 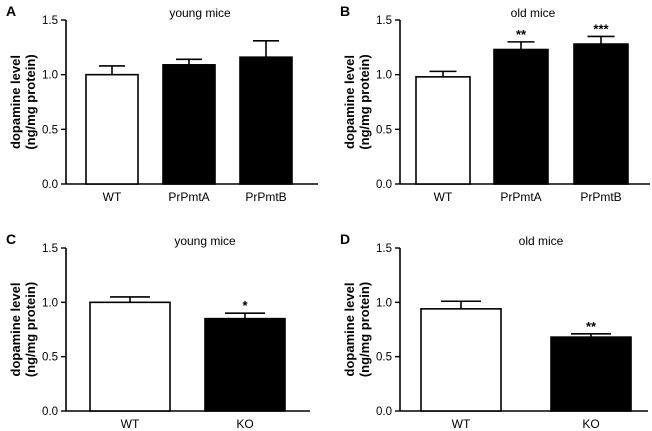 What do you see at coordinates (364, 101) in the screenshot?
I see `panel-b-y-axis-label-line: (ng/mg protein)` at bounding box center [364, 101].